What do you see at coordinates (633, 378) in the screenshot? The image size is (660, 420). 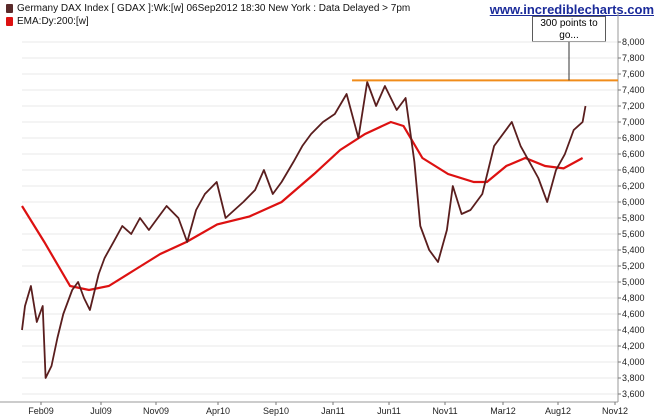 I see `y-tick-label: 3,800` at bounding box center [633, 378].